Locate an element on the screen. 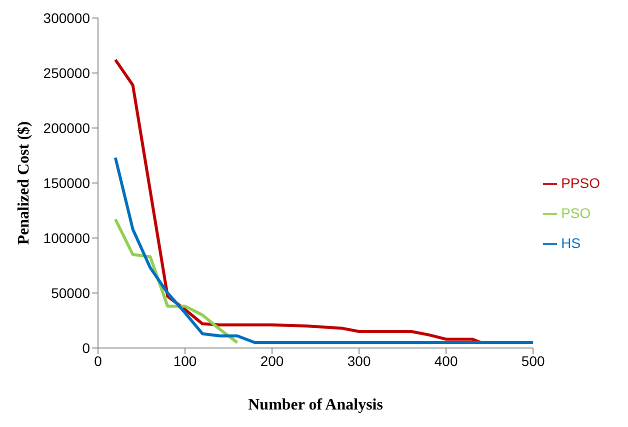 Image resolution: width=628 pixels, height=427 pixels. y-tick-label: 300000 is located at coordinates (66, 18).